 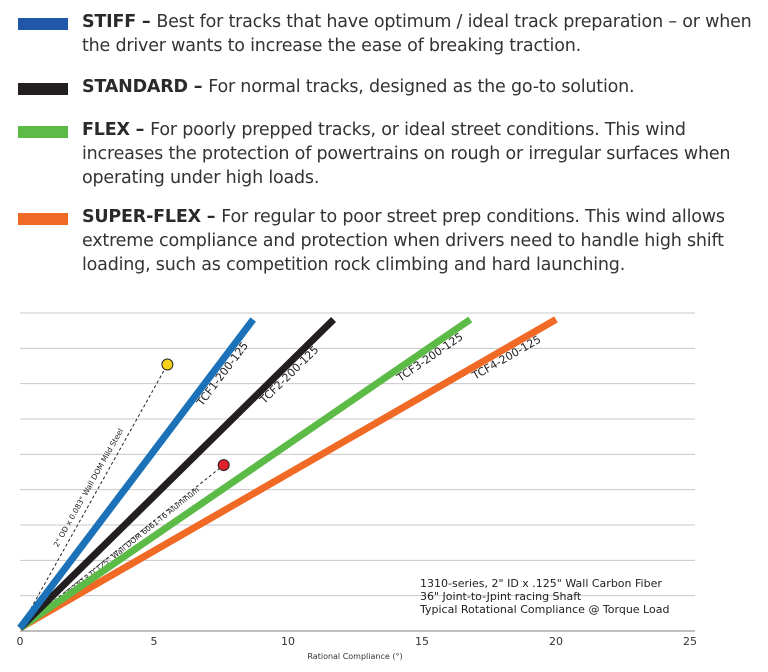 What do you see at coordinates (222, 374) in the screenshot?
I see `series-label: TCF1-200-125` at bounding box center [222, 374].